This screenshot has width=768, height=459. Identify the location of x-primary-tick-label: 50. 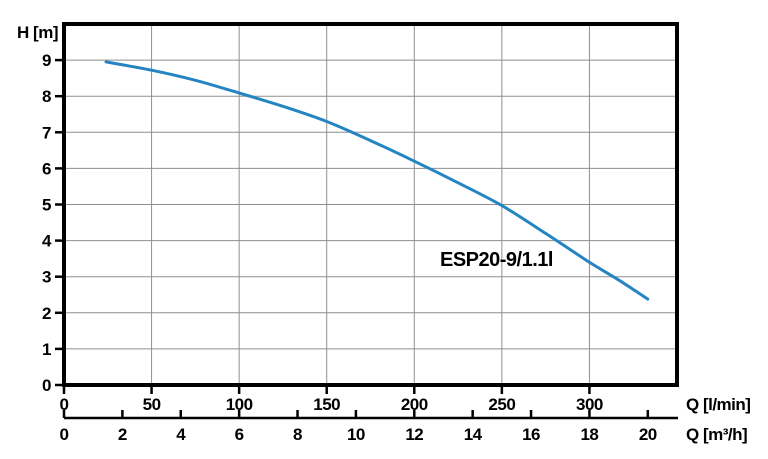
(152, 404).